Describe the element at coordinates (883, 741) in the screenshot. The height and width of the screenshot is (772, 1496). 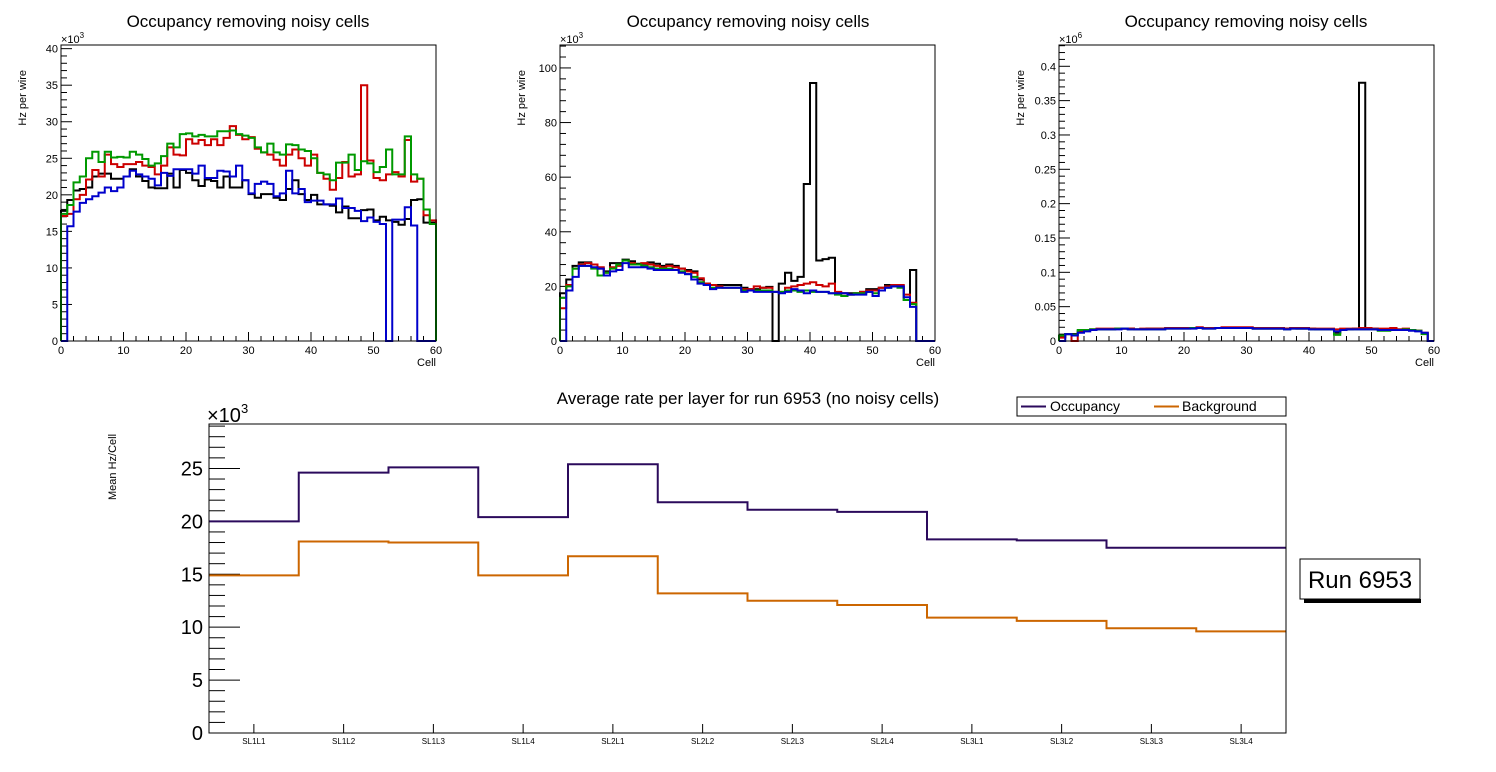
I see `x-category-label: SL2L4` at that location.